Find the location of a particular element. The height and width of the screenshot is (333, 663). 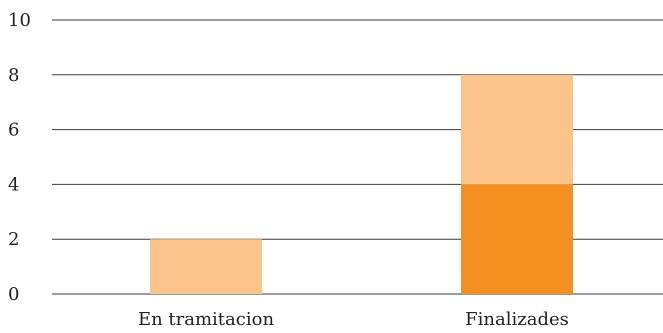

y-tick-label: 10 is located at coordinates (19, 20).